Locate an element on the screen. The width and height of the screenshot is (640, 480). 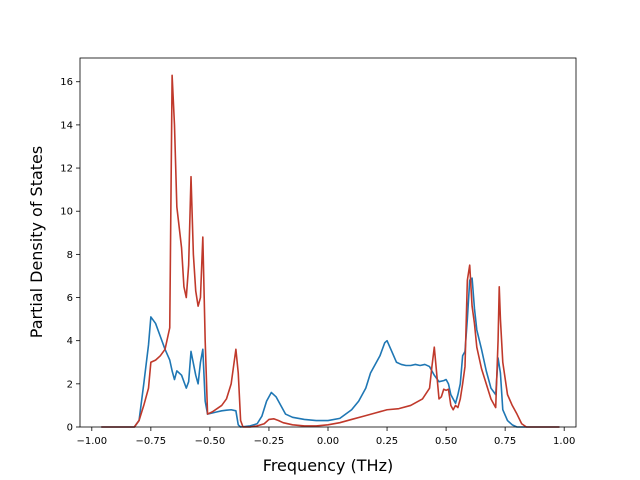
y-axis-ticks: 0 2 4 6 8 10 12 14 16 is located at coordinates (70, 255).